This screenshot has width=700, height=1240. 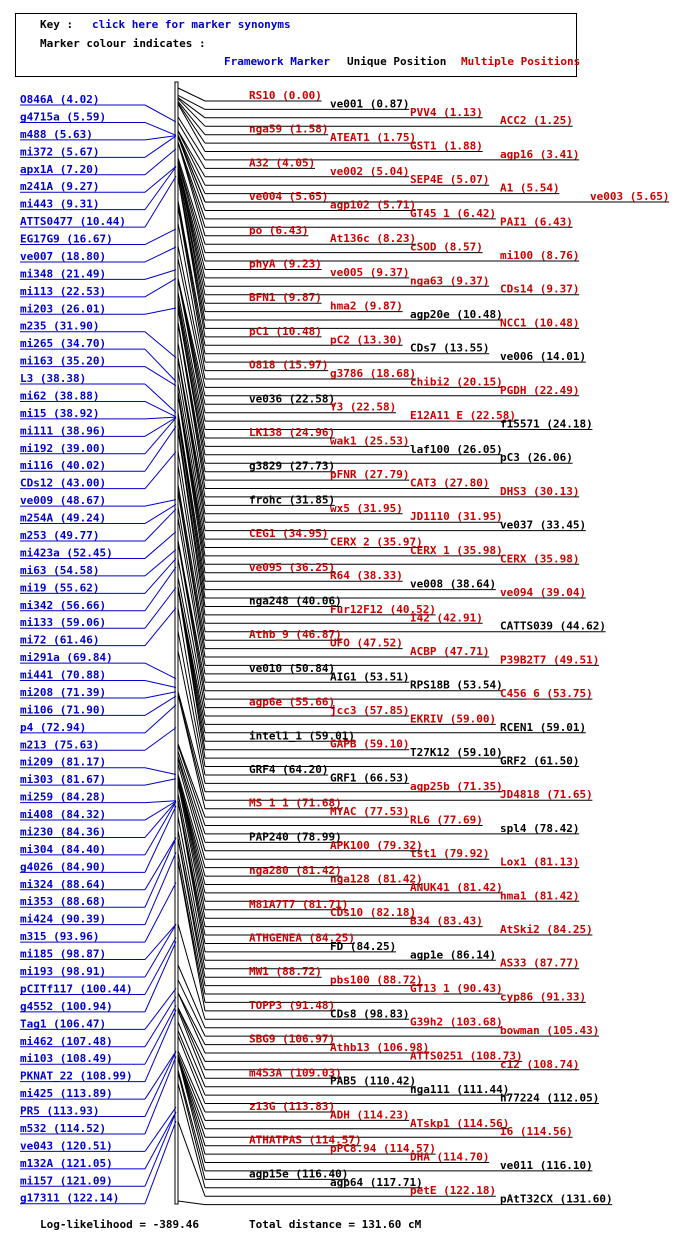 What do you see at coordinates (373, 205) in the screenshot?
I see `marker-label: agp102 (5.71)` at bounding box center [373, 205].